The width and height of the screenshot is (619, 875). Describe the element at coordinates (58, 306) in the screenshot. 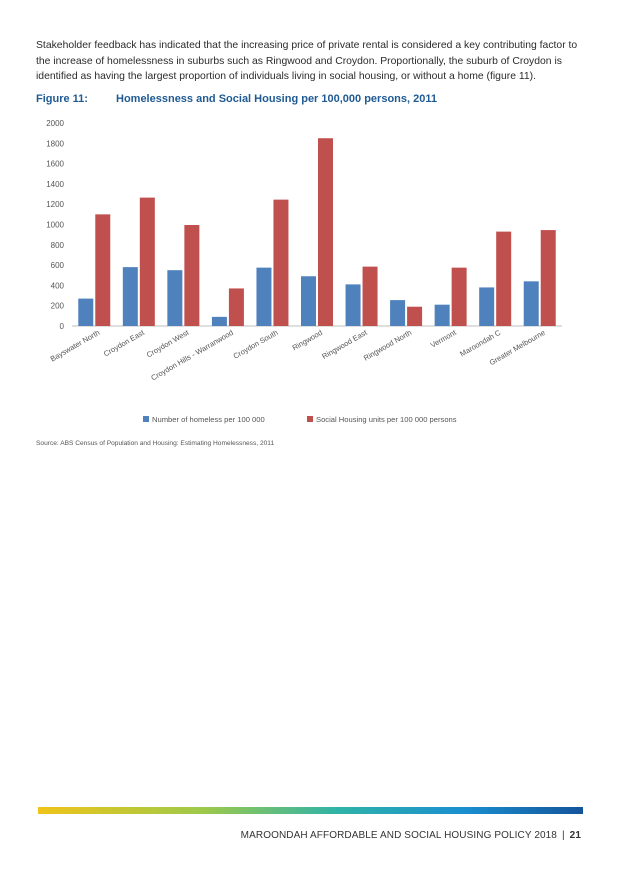

I see `y-tick-label: 200` at that location.